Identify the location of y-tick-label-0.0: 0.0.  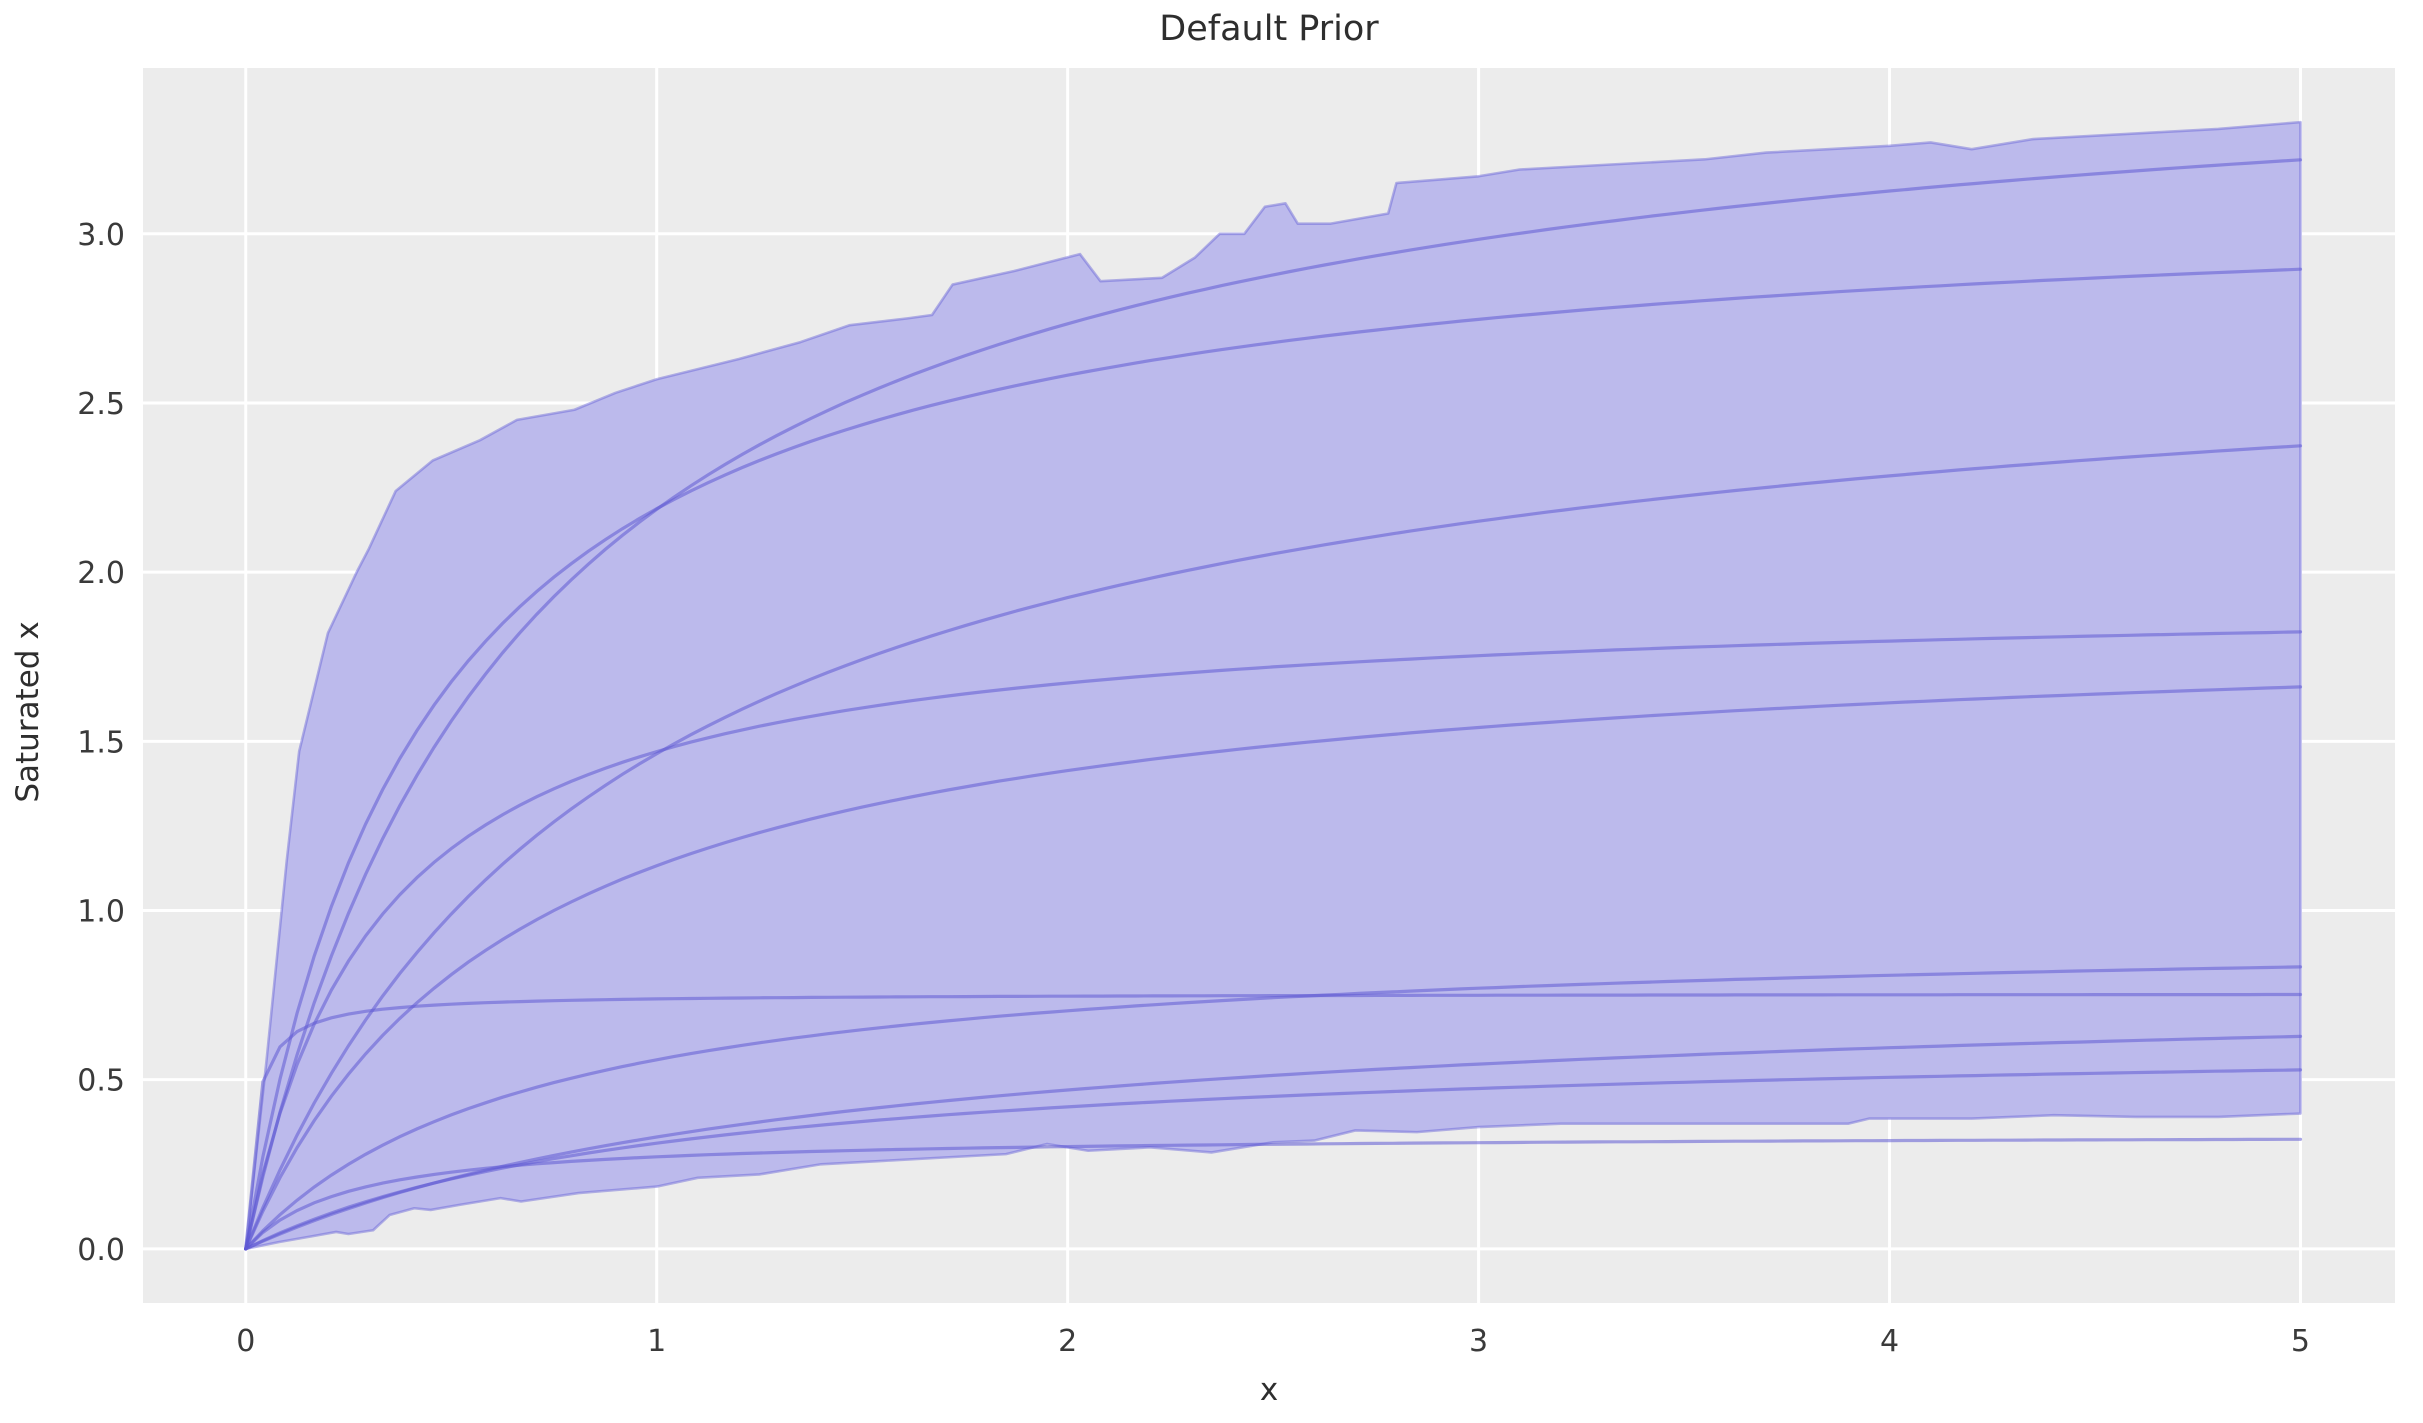
(101, 1250).